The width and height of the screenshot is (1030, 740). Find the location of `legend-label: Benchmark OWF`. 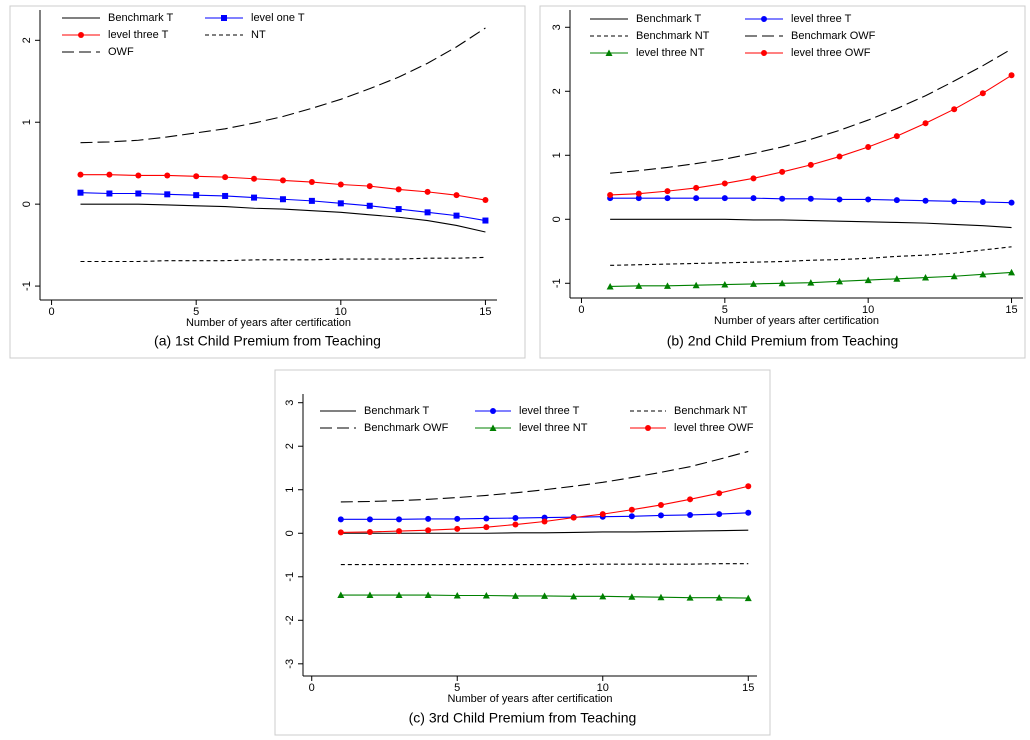

legend-label: Benchmark OWF is located at coordinates (406, 428).